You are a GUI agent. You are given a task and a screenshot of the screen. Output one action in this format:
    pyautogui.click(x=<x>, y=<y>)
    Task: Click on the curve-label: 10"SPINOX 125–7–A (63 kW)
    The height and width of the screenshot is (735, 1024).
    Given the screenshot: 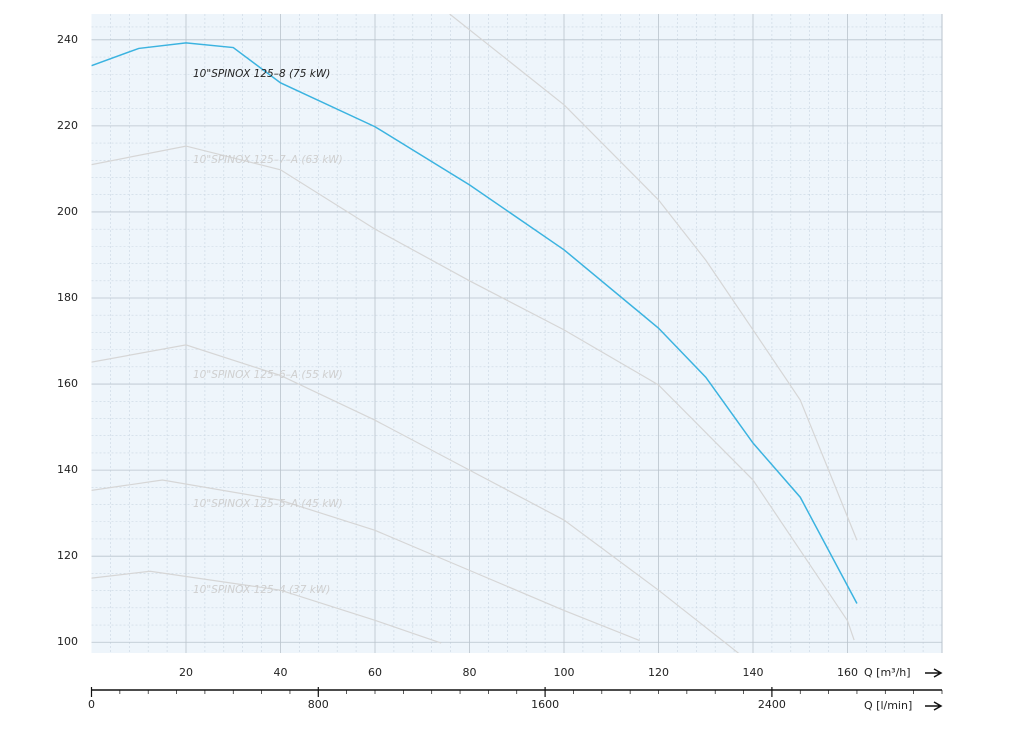 What is the action you would take?
    pyautogui.click(x=268, y=160)
    